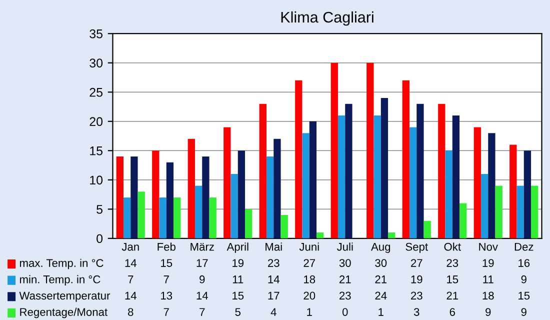 The height and width of the screenshot is (320, 550). Describe the element at coordinates (96, 92) in the screenshot. I see `y-tick-label: 25` at that location.